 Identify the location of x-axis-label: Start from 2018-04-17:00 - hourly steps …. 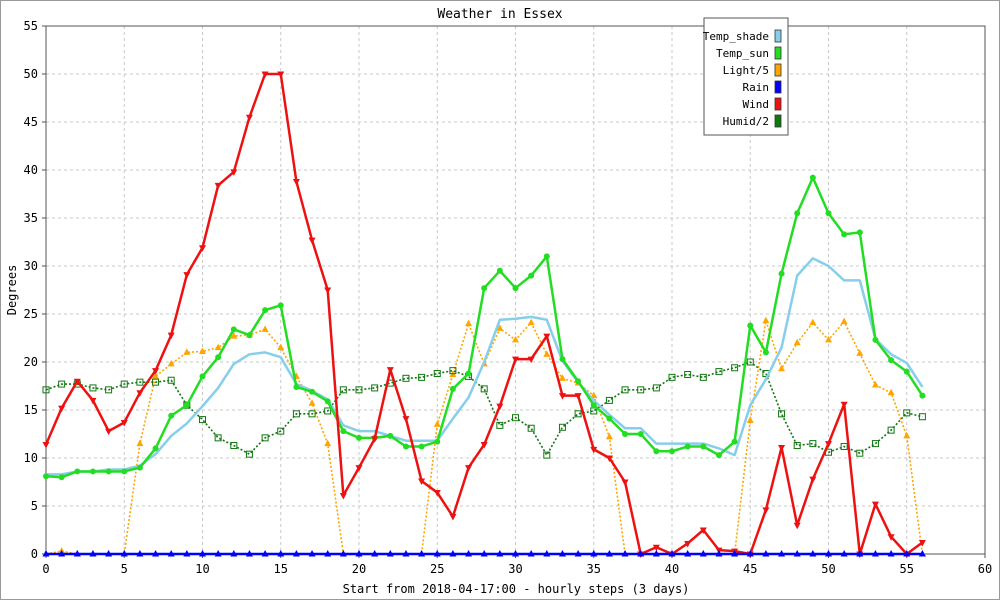
(516, 589).